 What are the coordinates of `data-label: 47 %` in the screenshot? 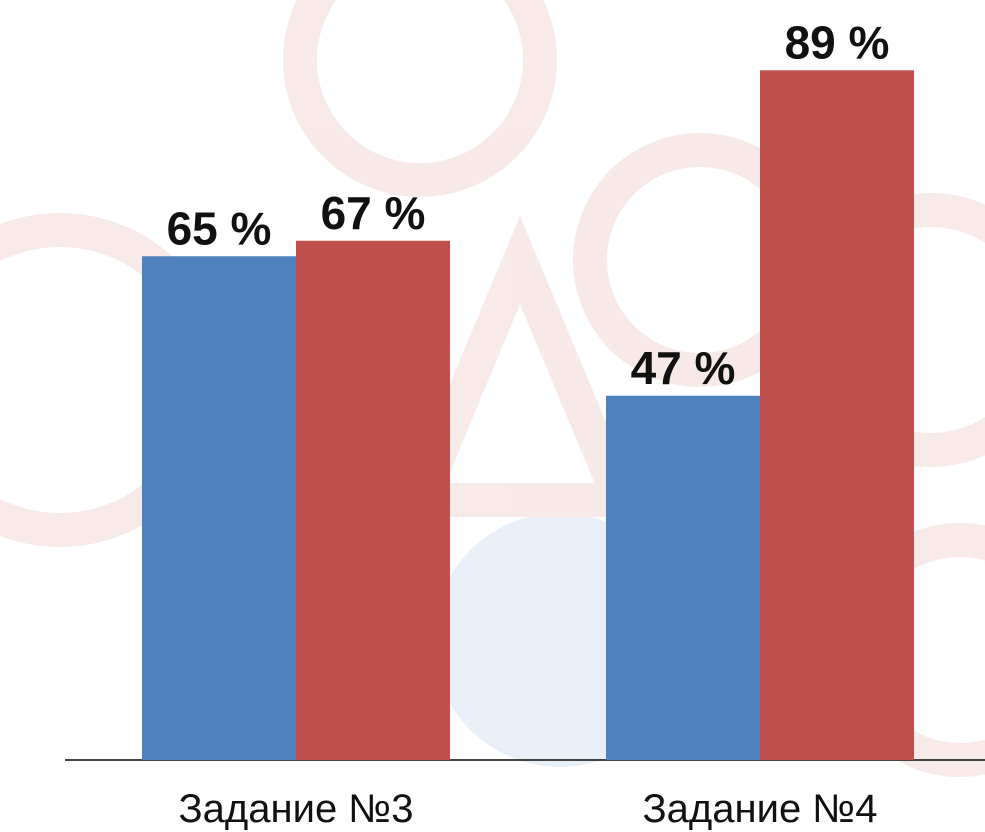 It's located at (683, 368).